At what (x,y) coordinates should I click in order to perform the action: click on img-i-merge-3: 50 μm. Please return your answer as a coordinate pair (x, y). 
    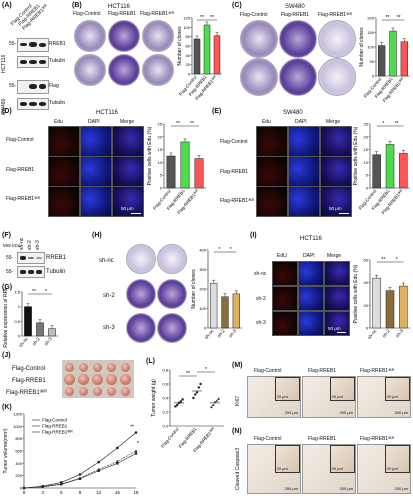
    Looking at the image, I should click on (337, 323).